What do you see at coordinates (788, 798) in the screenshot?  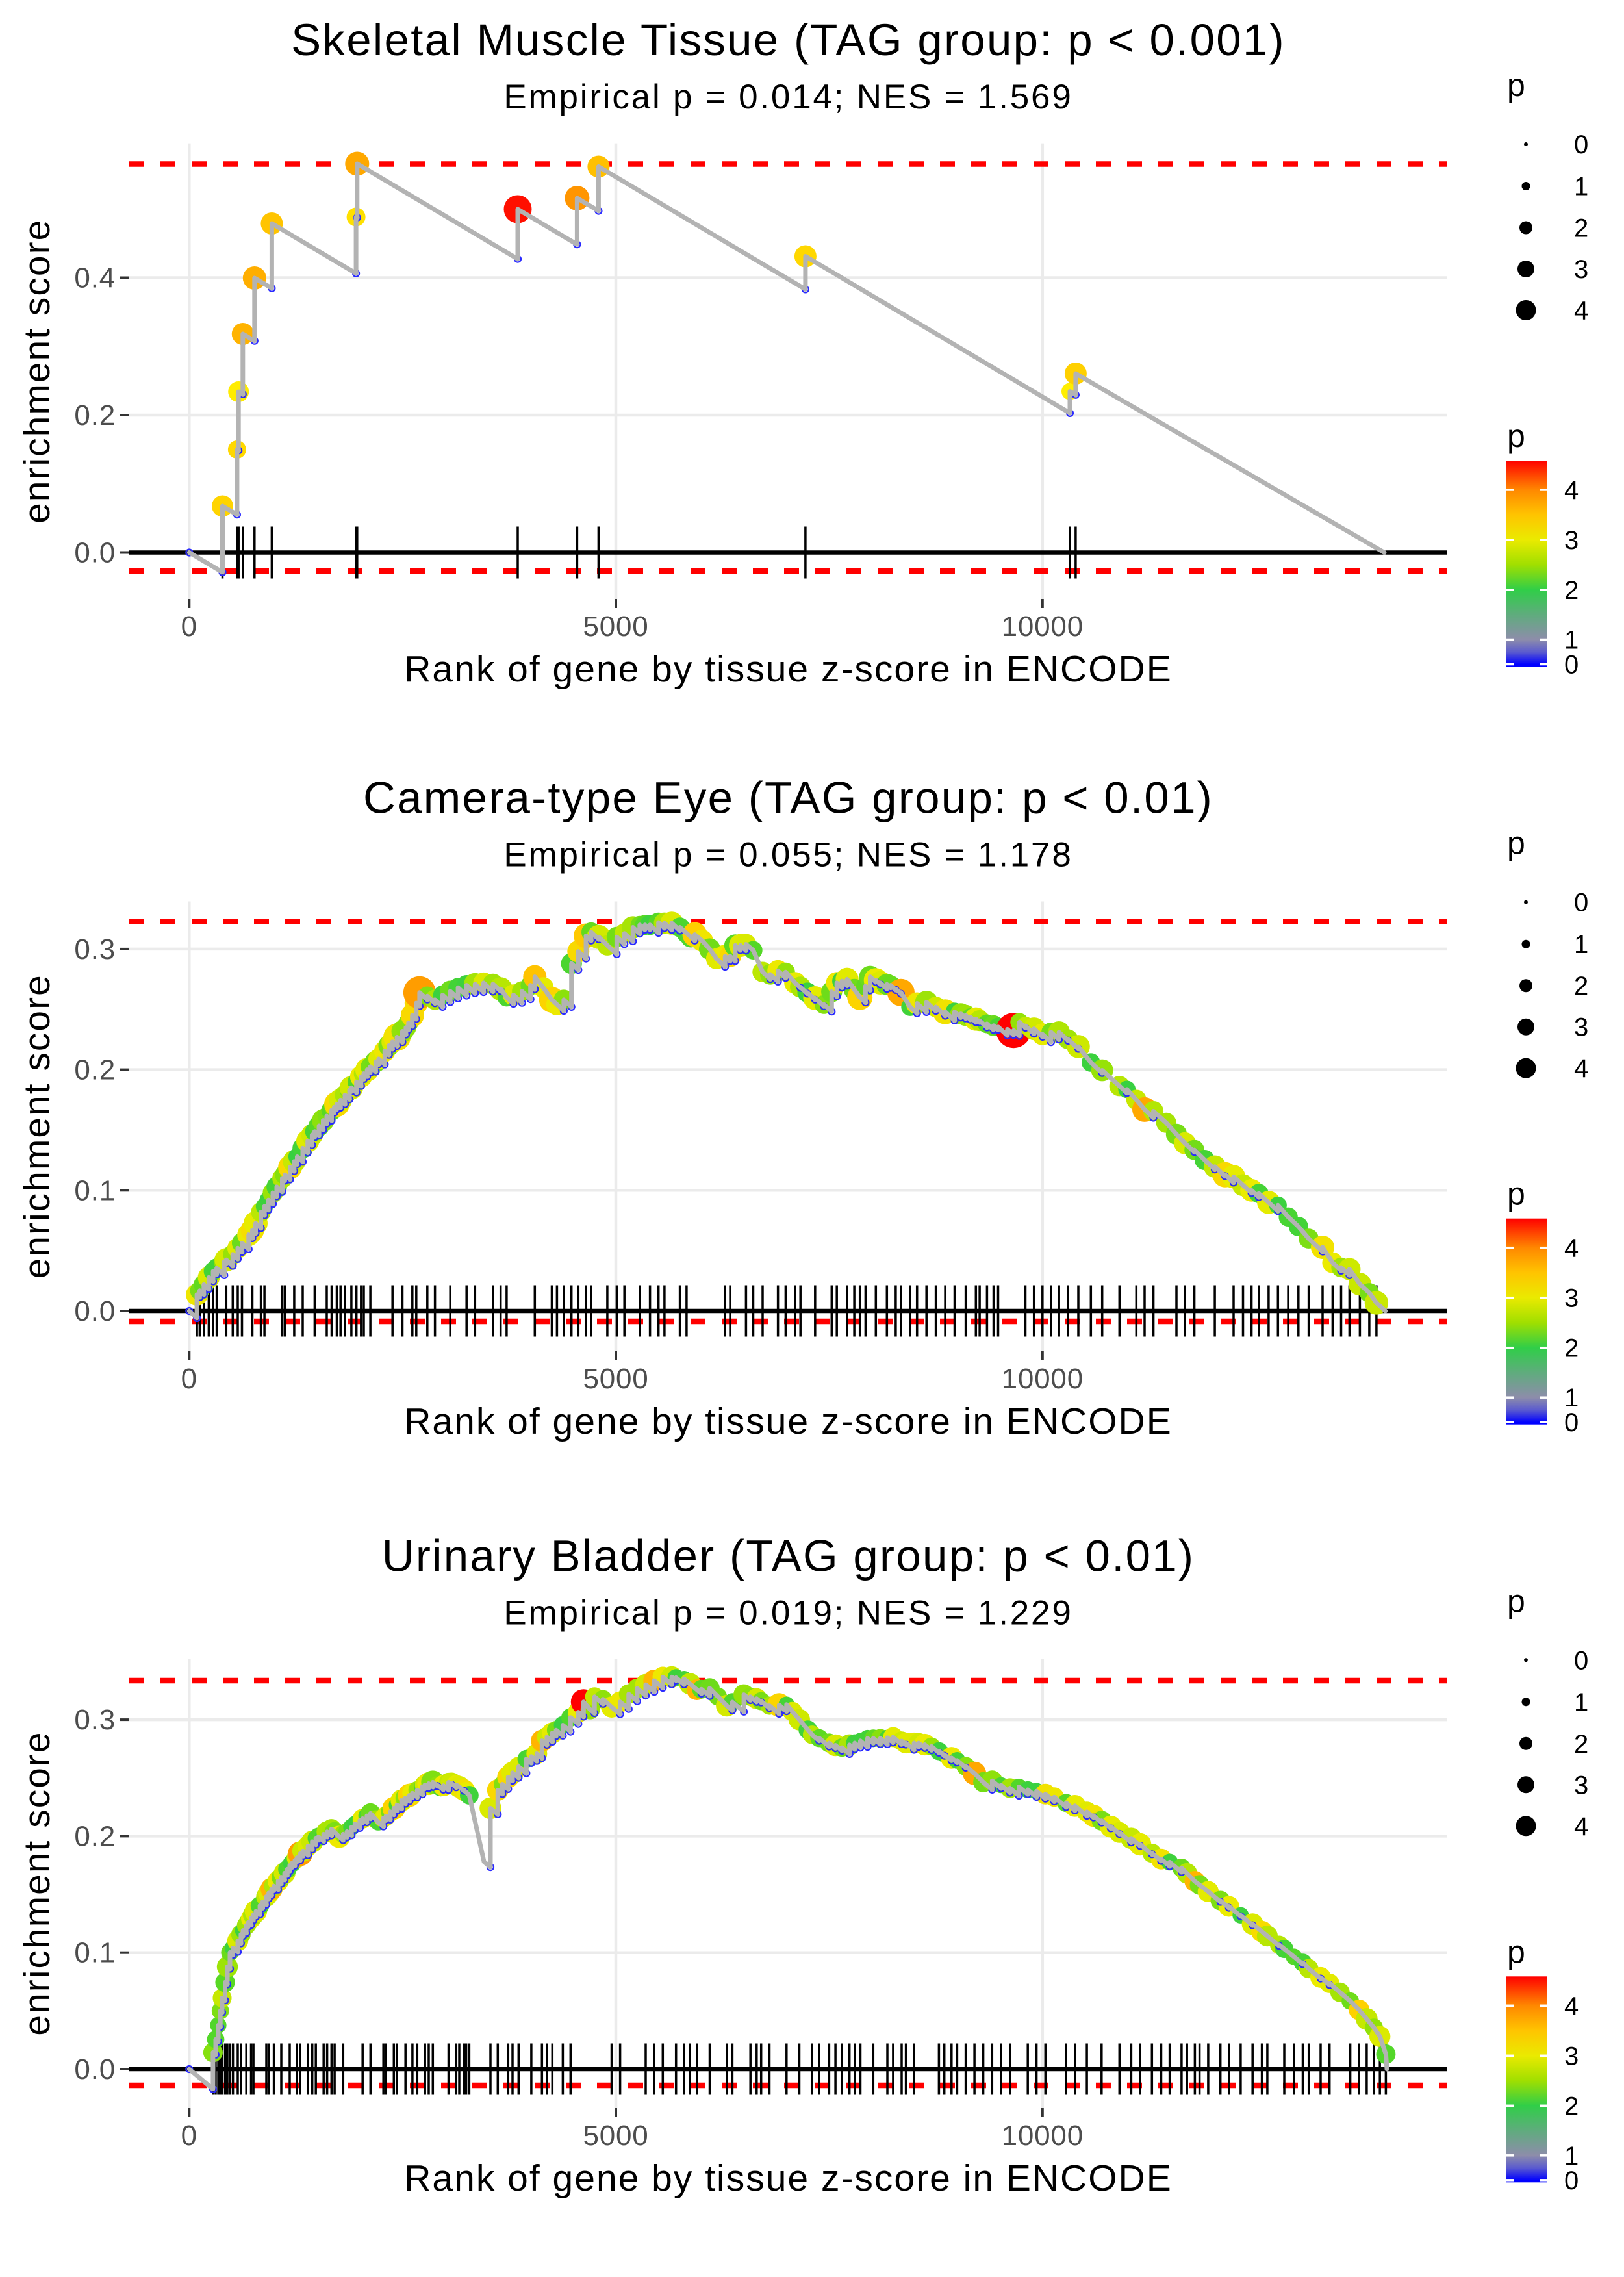 I see `svg-text:Camera-type Eye (TAG group: p: Camera-type Eye (TAG group: p < 0.01)` at bounding box center [788, 798].